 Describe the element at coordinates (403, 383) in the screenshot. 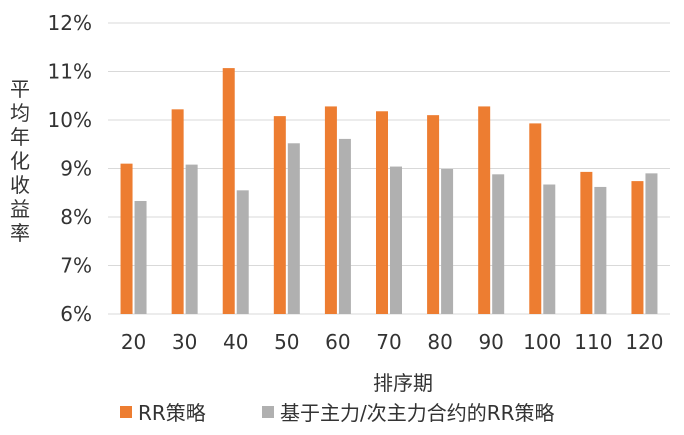

I see `x-axis-label: 排序期` at that location.